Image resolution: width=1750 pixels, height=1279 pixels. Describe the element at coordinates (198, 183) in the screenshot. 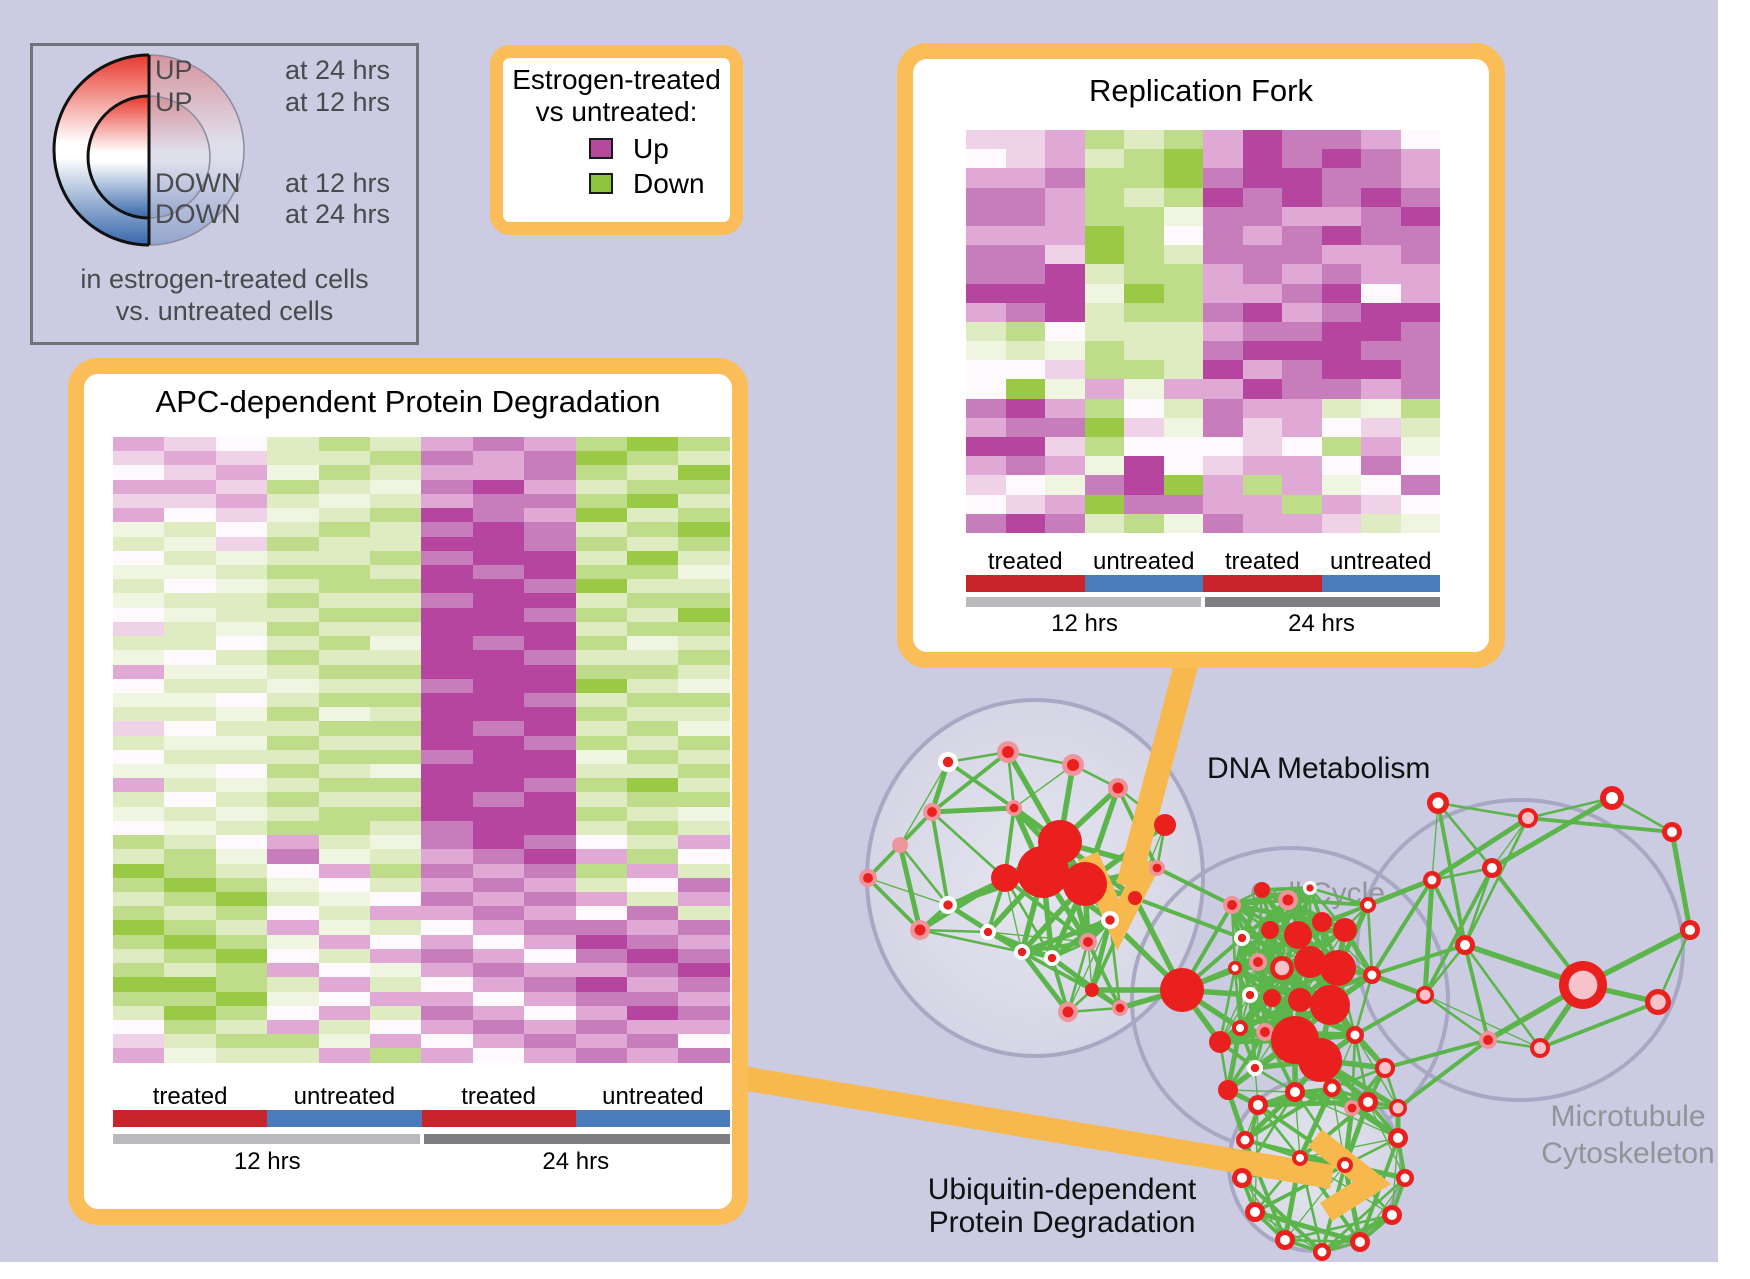

I see `down-12-dir: DOWN` at that location.